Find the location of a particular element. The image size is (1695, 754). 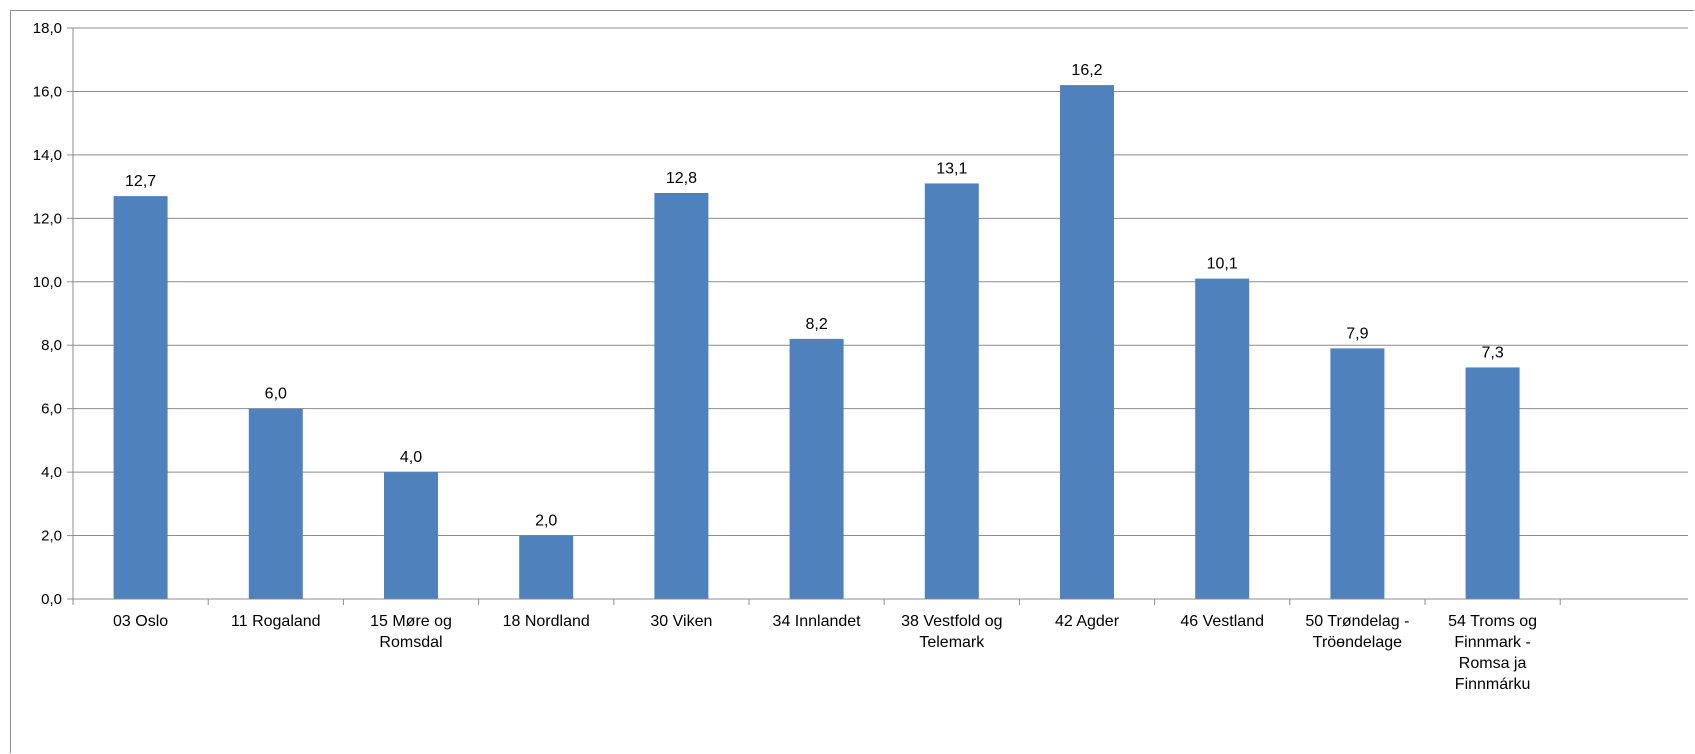

data-label: 7,3 is located at coordinates (1492, 352).